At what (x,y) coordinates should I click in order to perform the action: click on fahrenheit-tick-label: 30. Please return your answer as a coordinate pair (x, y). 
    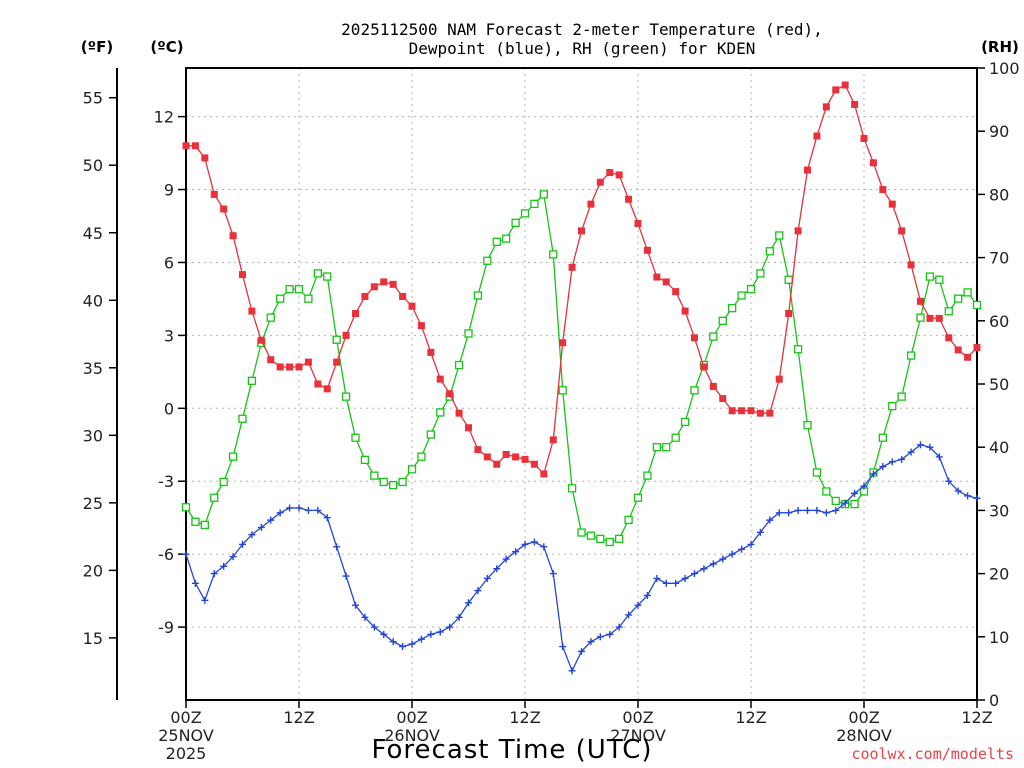
    Looking at the image, I should click on (93, 435).